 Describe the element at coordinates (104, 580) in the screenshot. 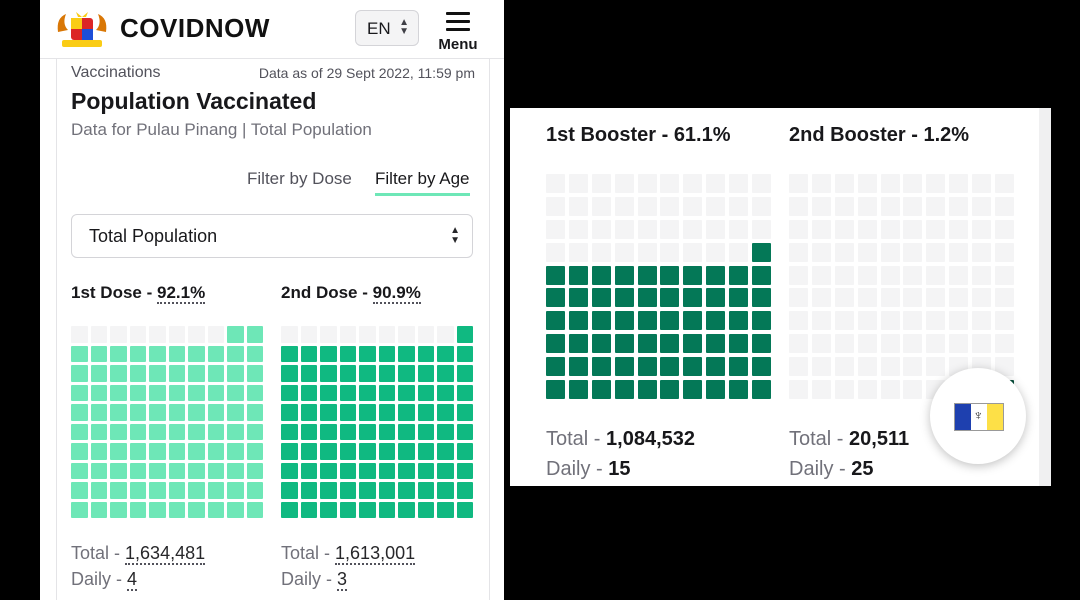

I see `daily-1st-dose: Daily - 4` at that location.